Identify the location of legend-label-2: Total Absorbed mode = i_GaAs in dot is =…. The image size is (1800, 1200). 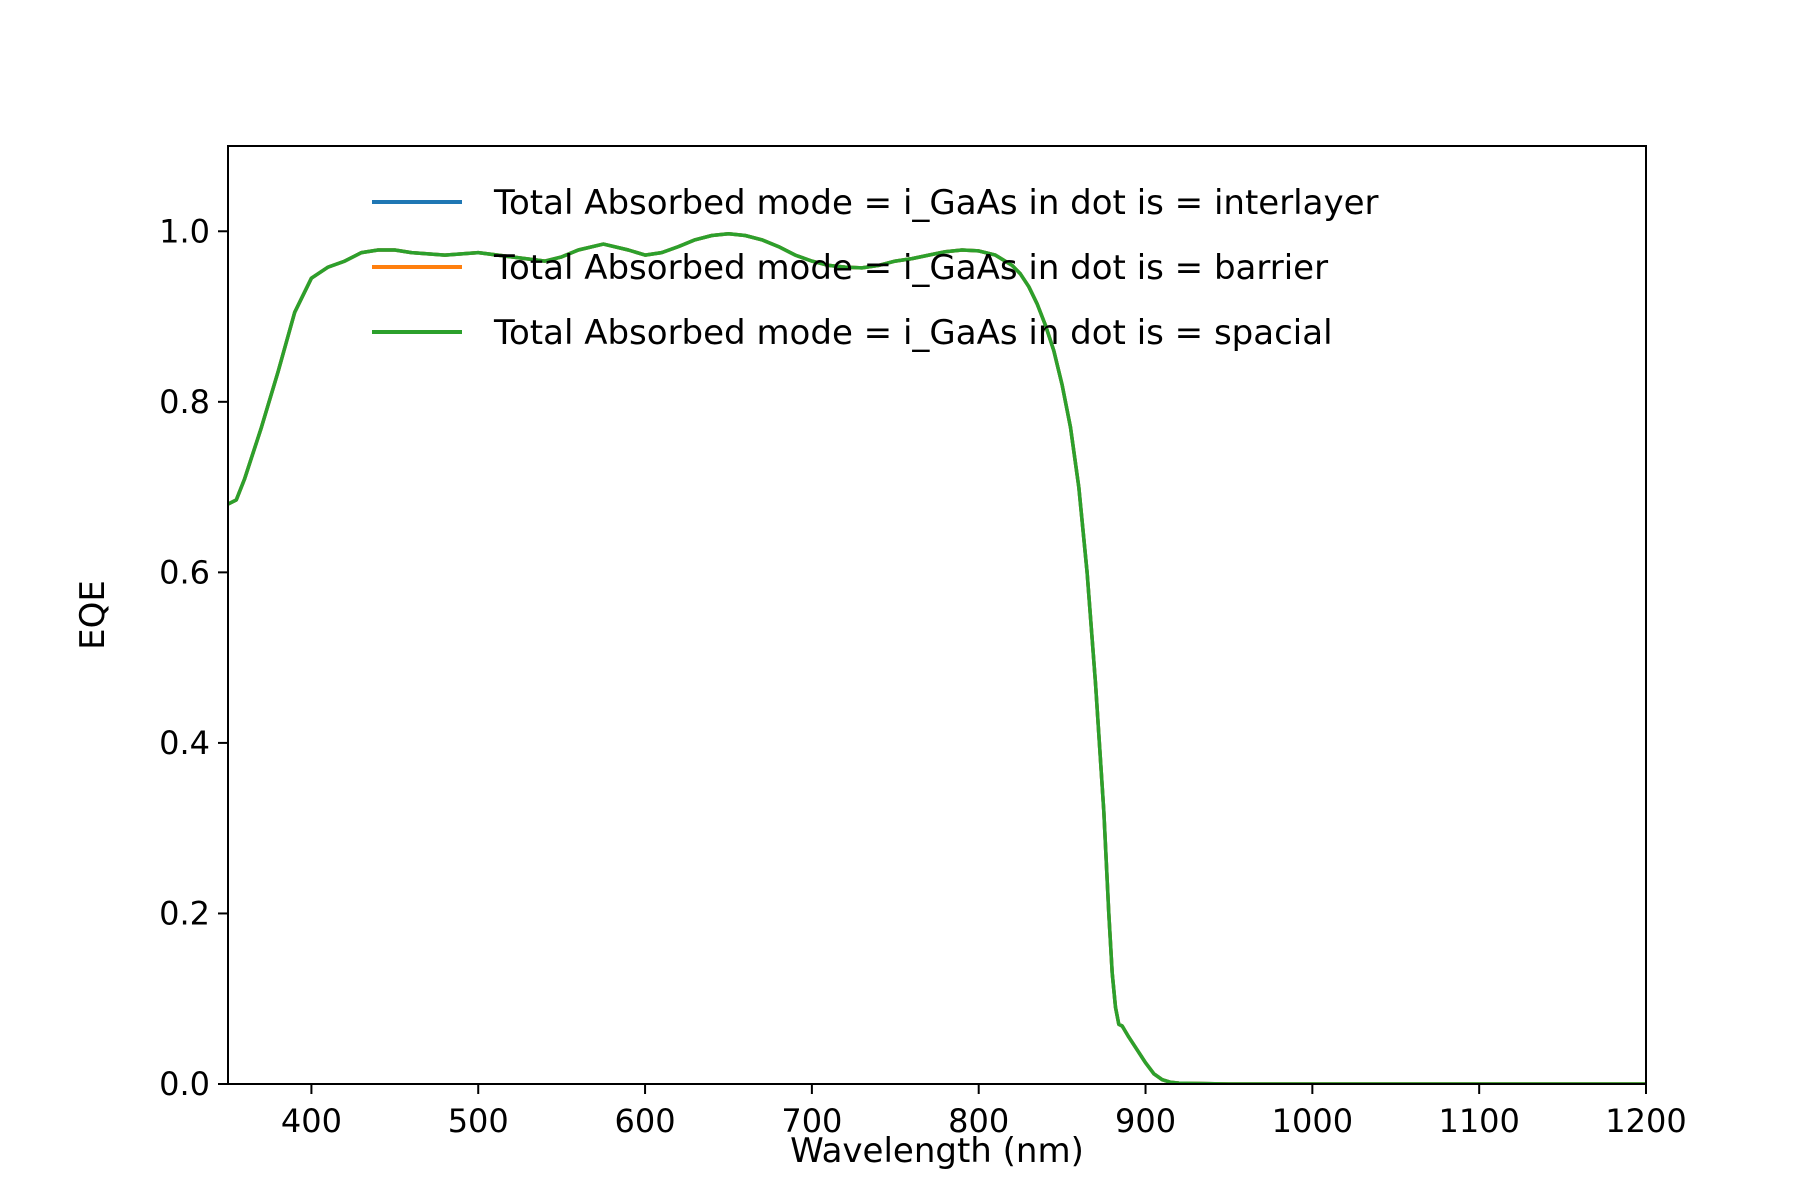
(910, 268).